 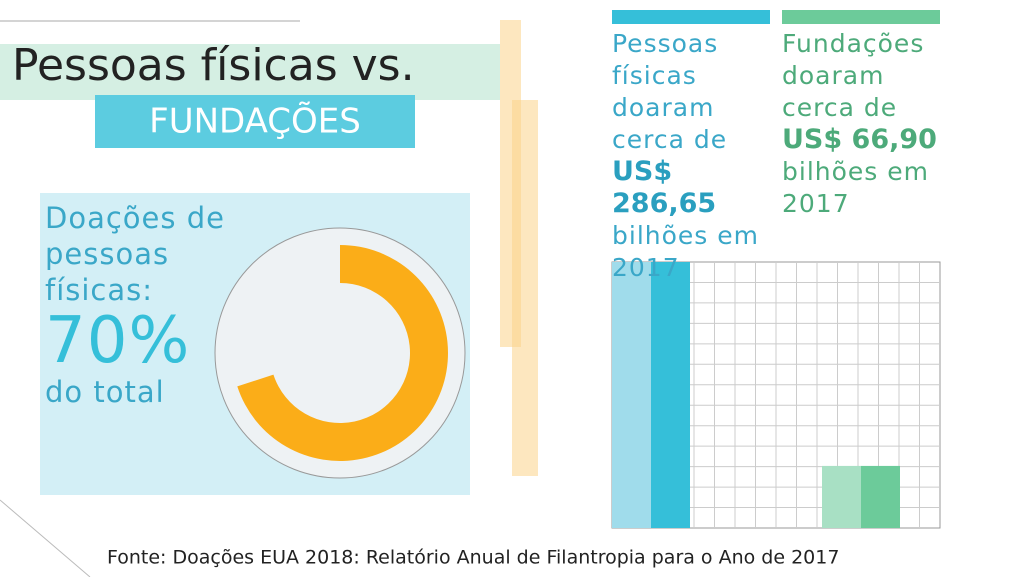 What do you see at coordinates (859, 139) in the screenshot?
I see `value-label: US$ 66,90` at bounding box center [859, 139].